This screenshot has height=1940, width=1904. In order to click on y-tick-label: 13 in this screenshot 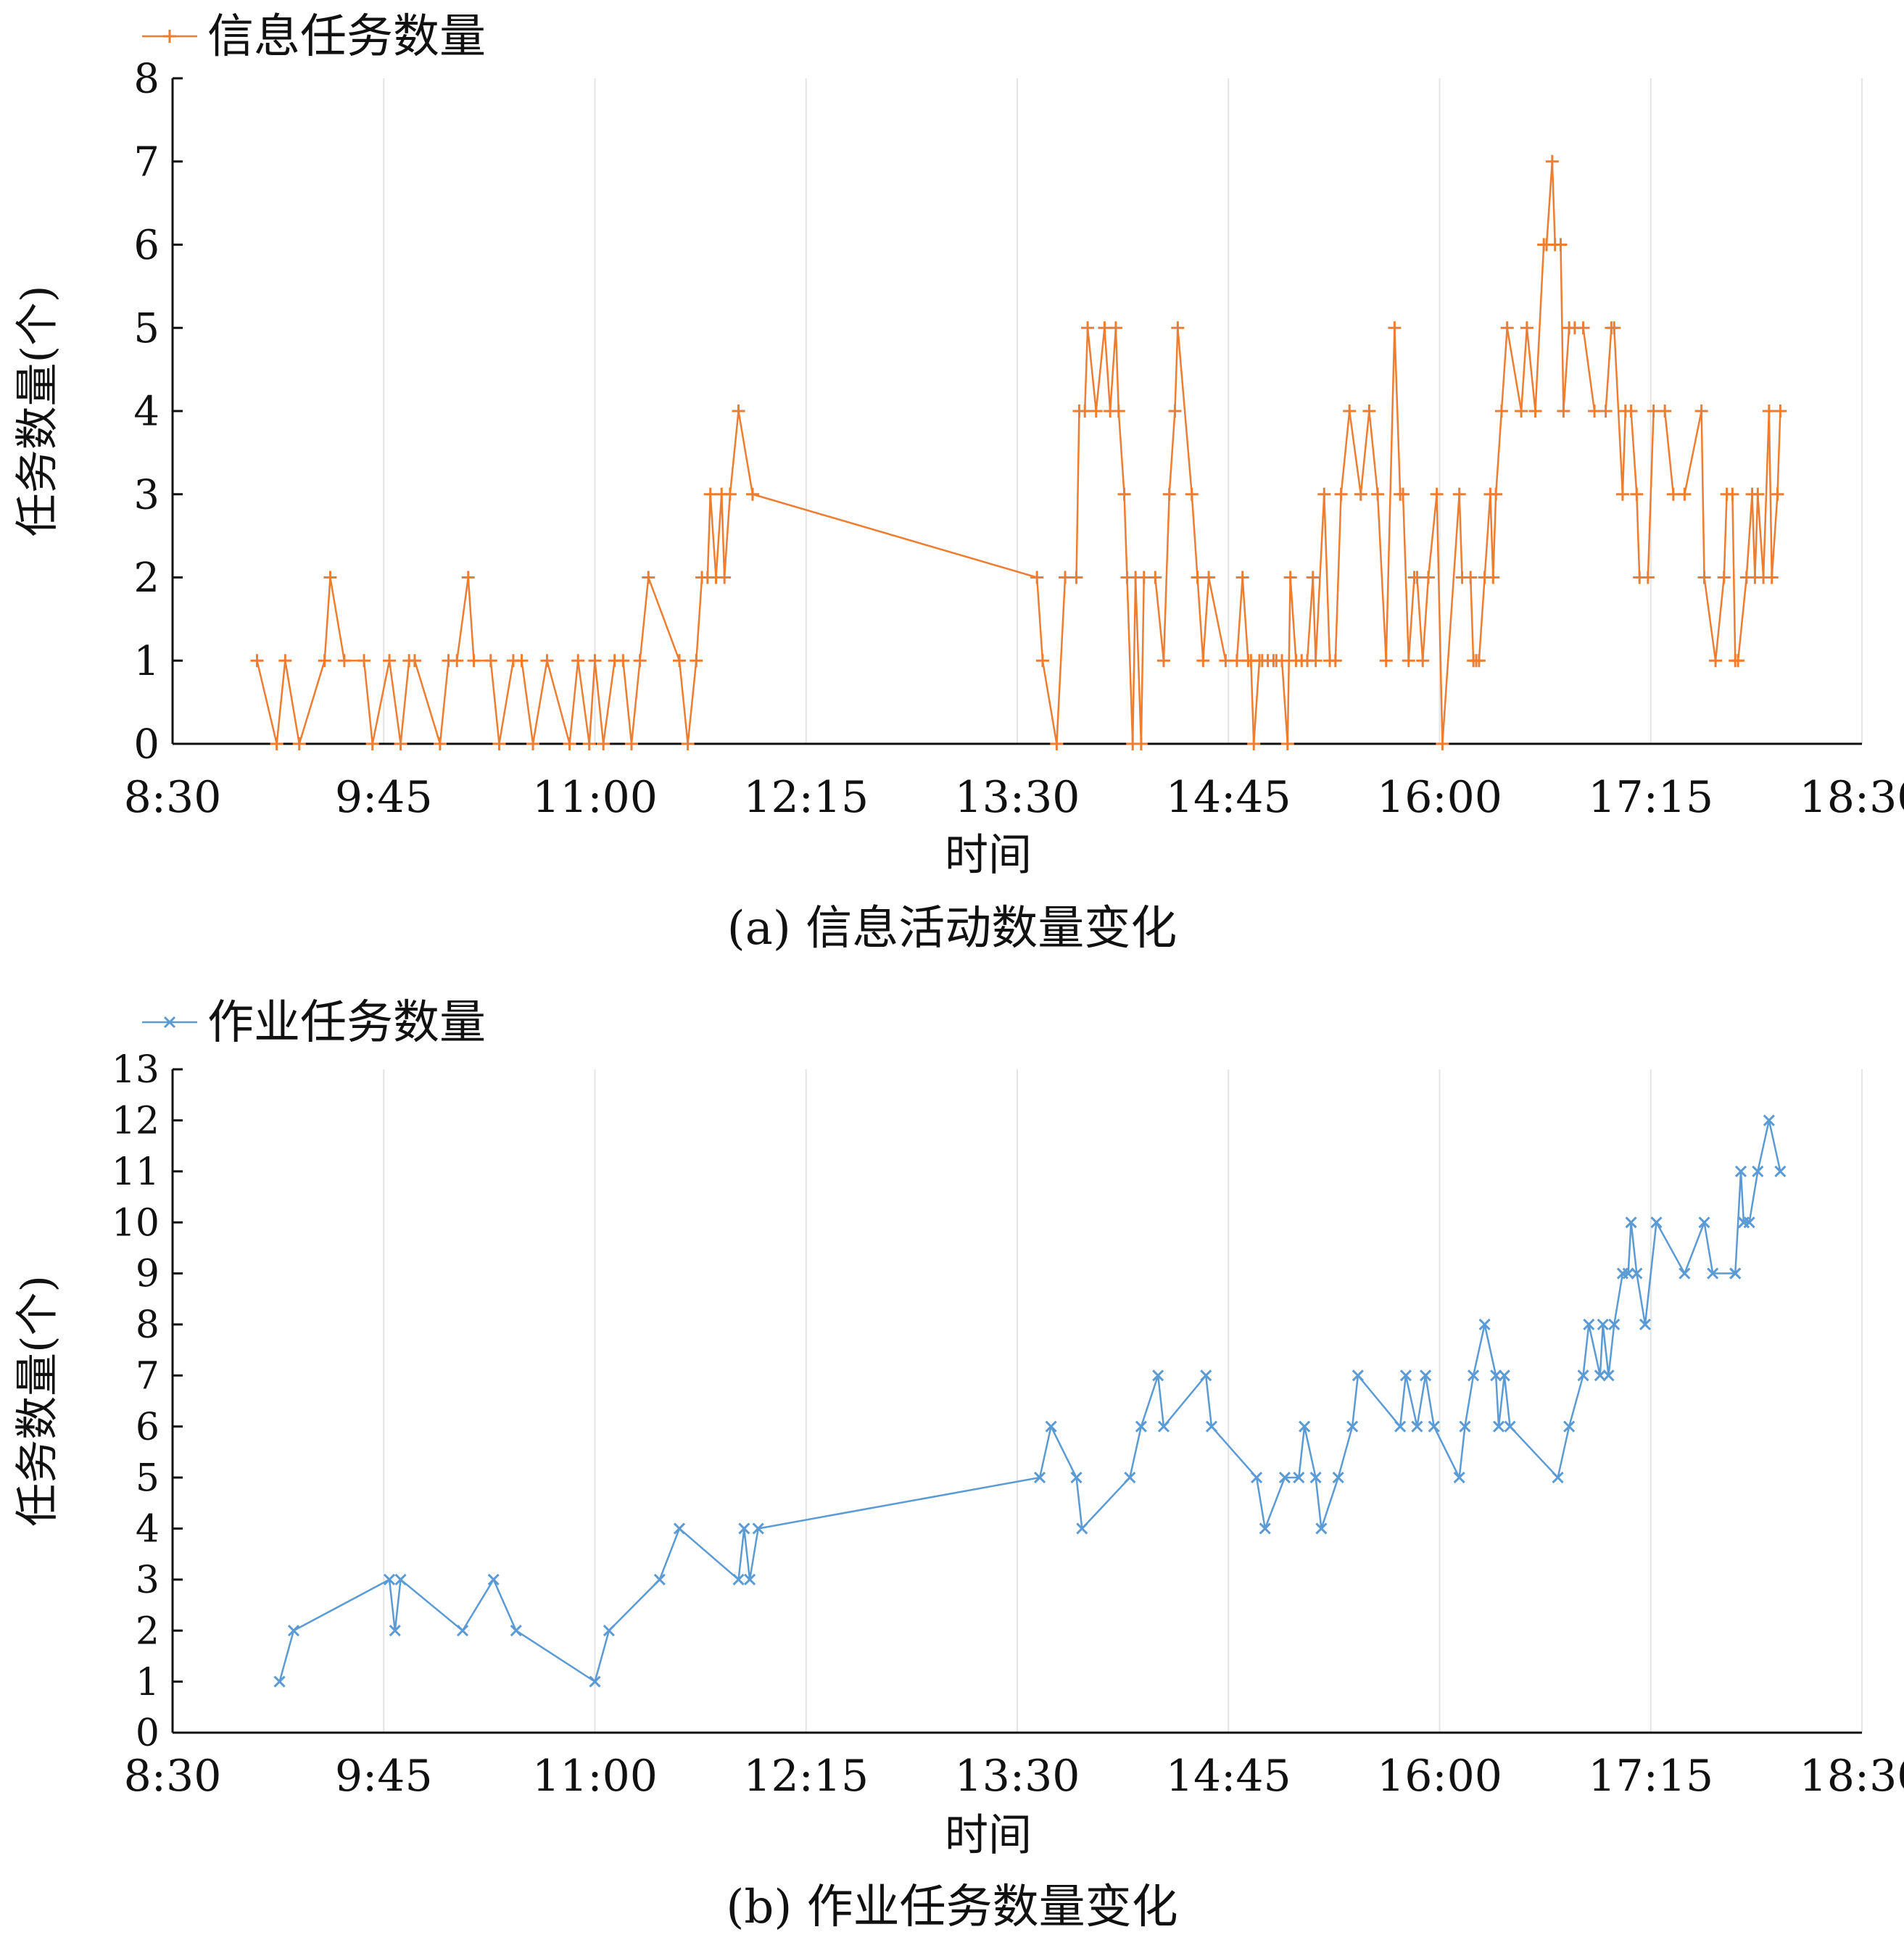, I will do `click(136, 1070)`.